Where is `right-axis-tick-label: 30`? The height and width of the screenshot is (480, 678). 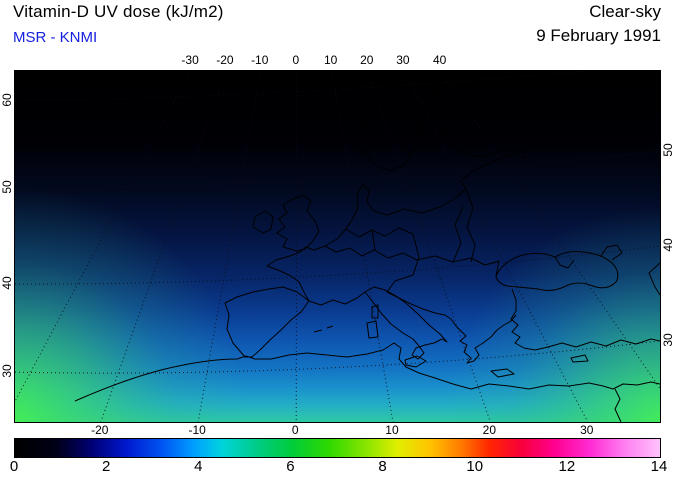
right-axis-tick-label: 30 is located at coordinates (668, 340).